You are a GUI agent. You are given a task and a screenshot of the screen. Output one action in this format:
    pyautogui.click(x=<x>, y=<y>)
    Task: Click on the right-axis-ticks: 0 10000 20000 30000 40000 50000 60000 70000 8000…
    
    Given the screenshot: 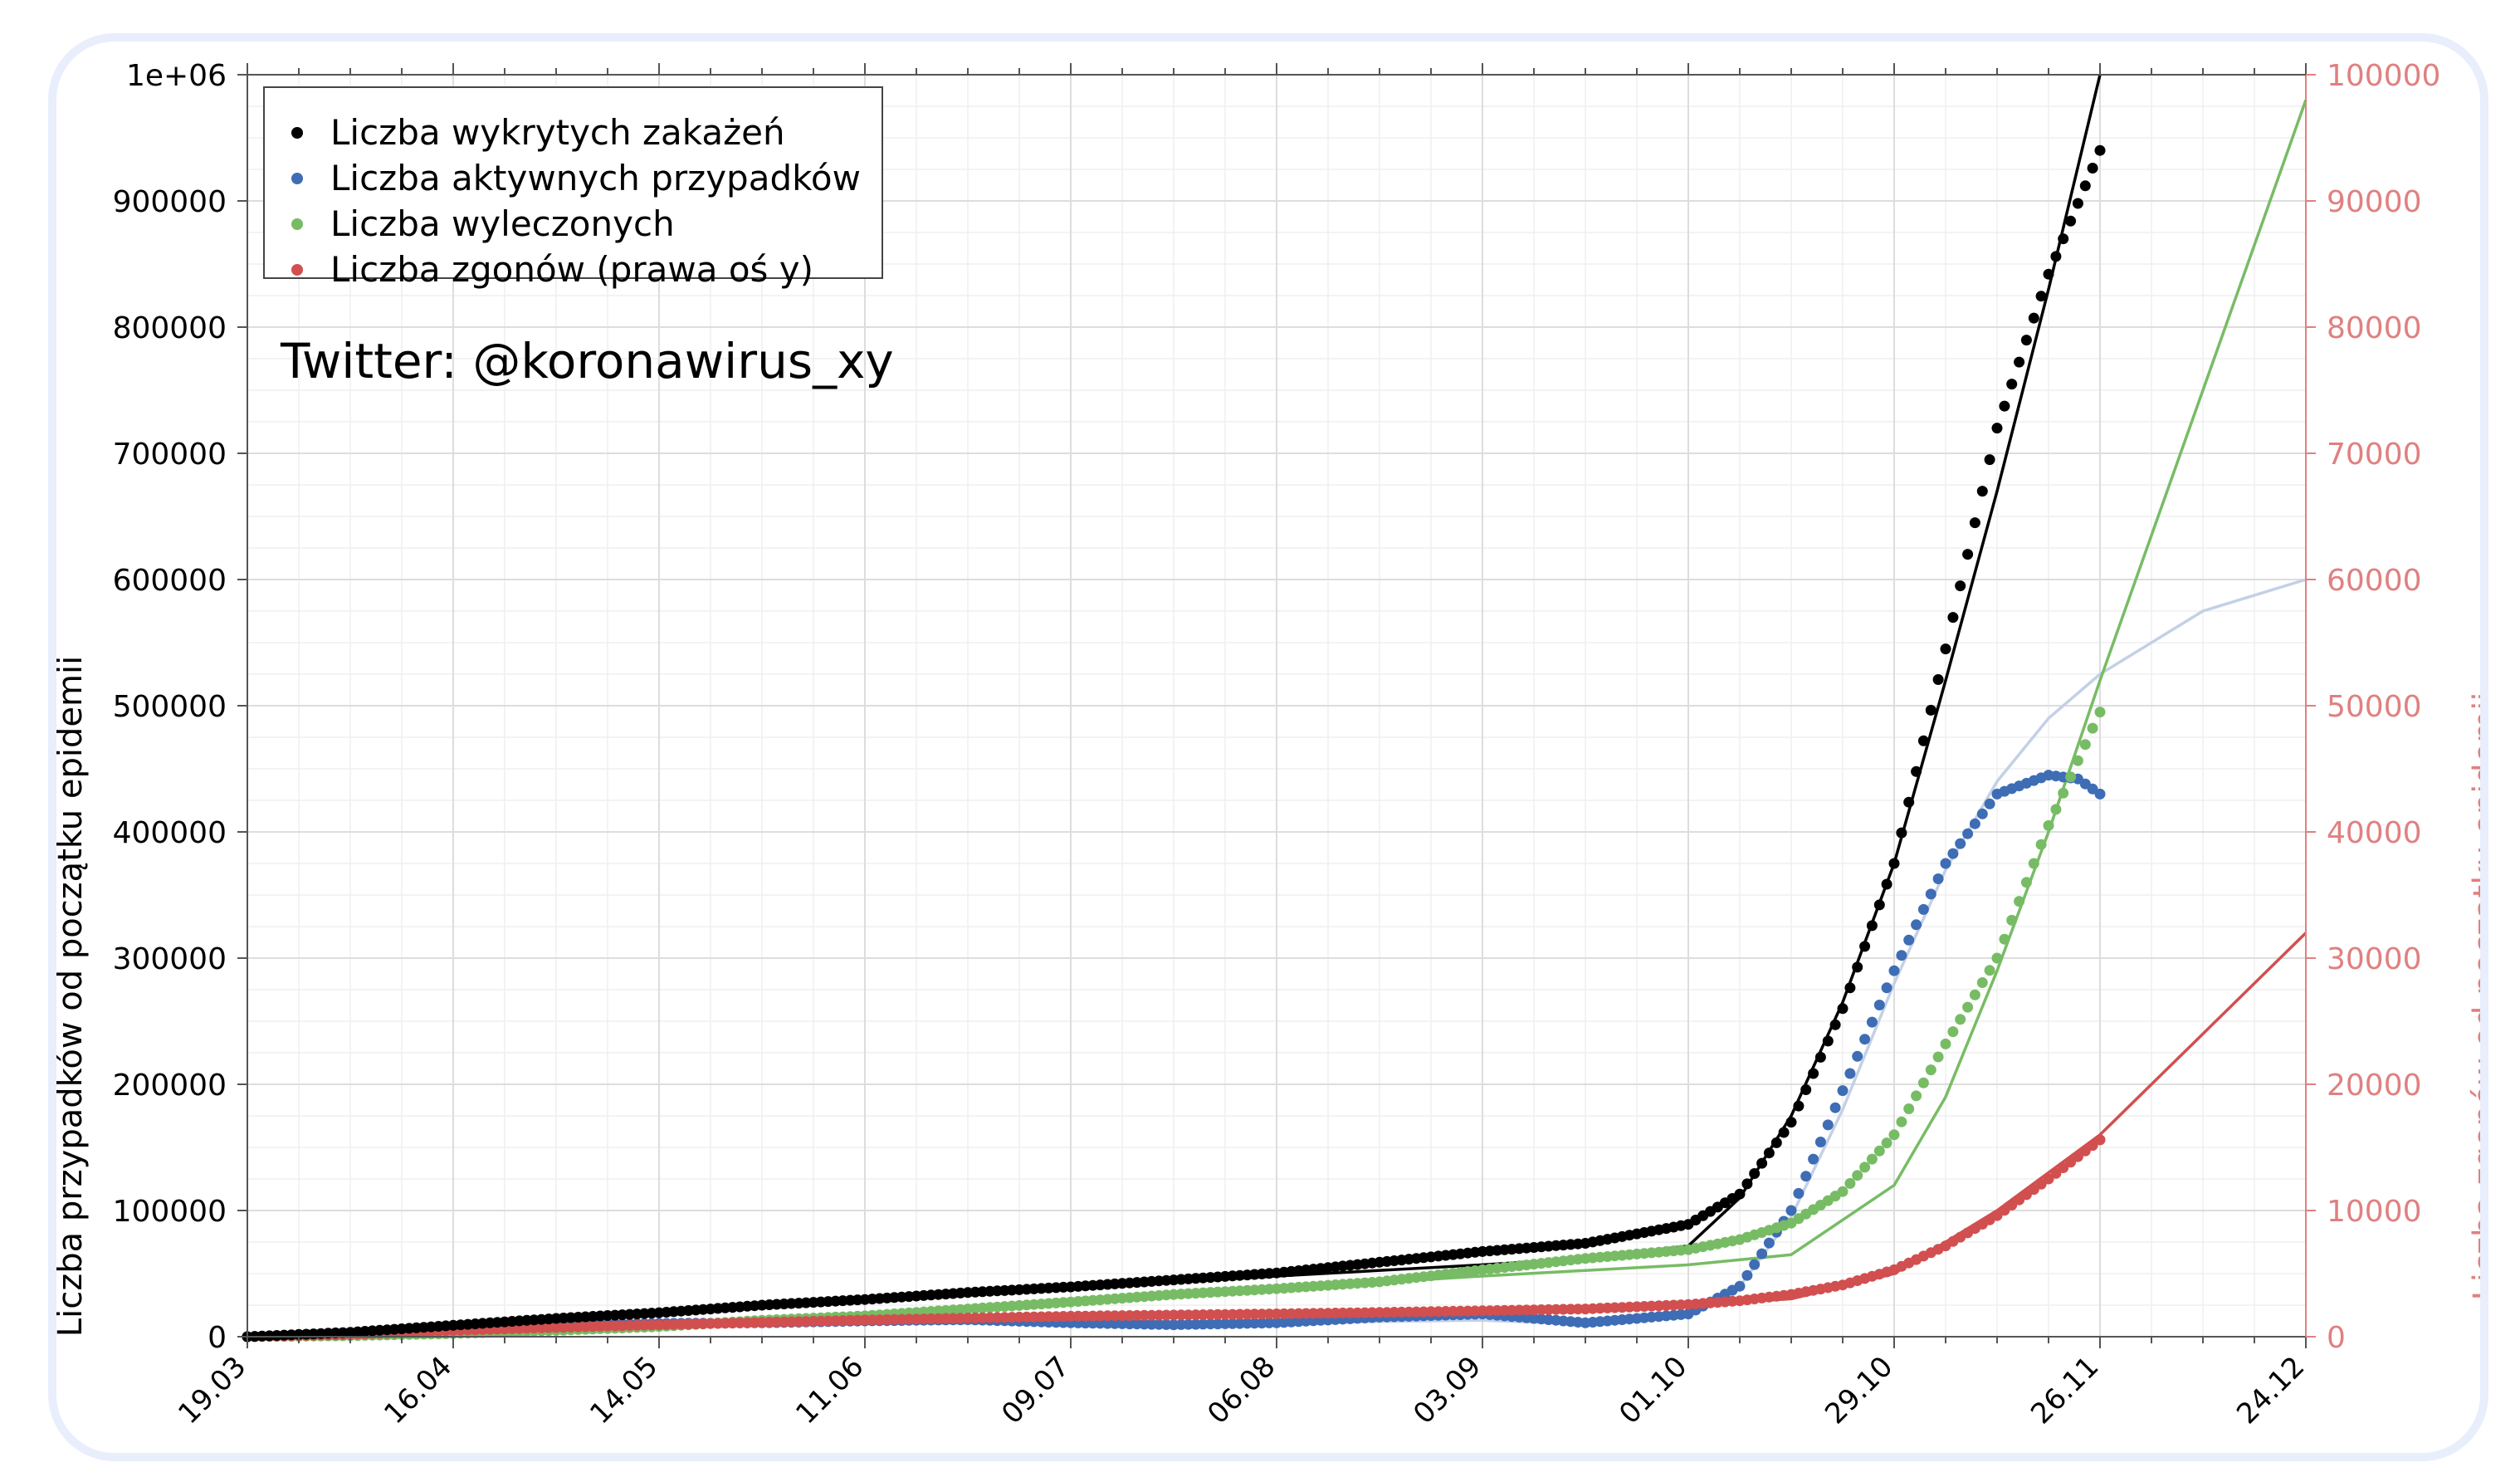 What is the action you would take?
    pyautogui.click(x=2373, y=707)
    